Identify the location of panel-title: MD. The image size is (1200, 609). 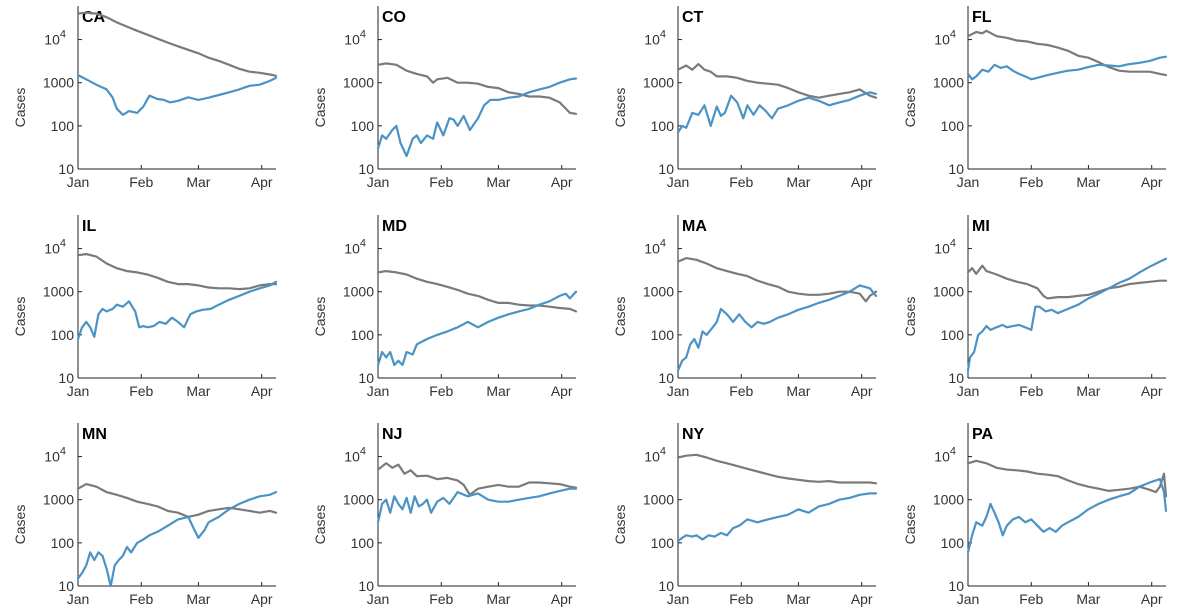
(394, 226).